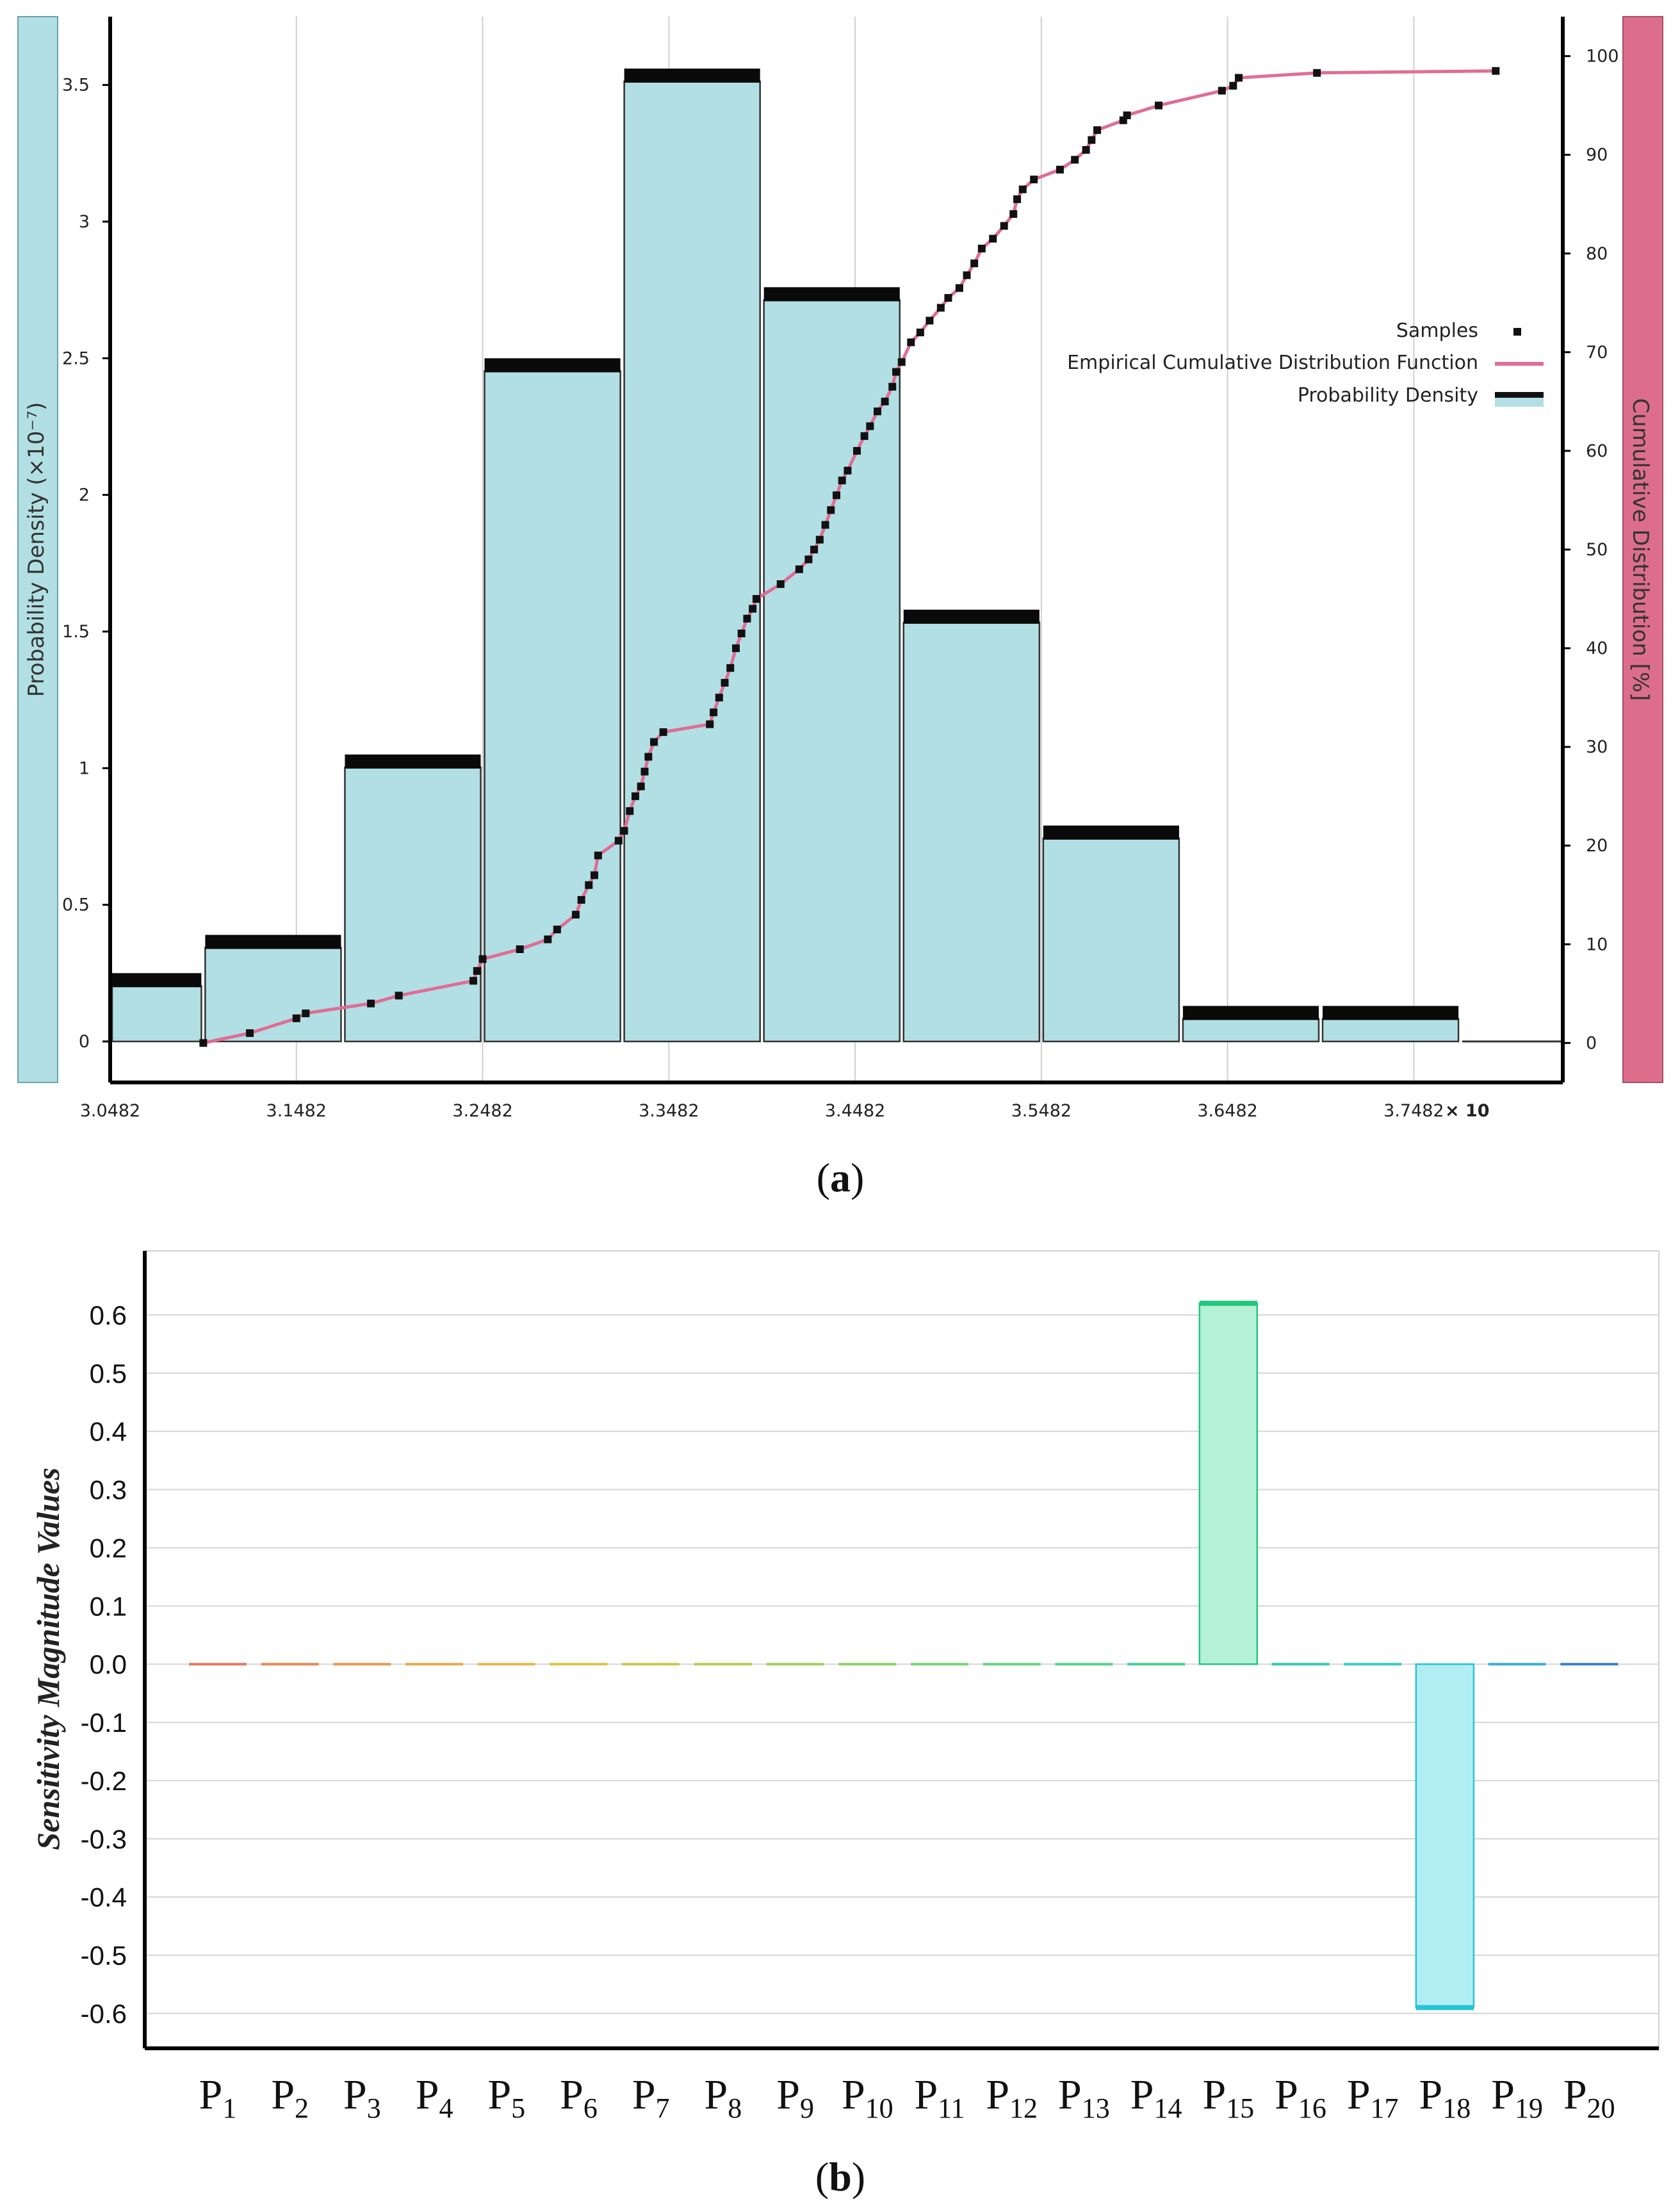  Describe the element at coordinates (482, 1111) in the screenshot. I see `a-x-tick-label: 3.2482` at that location.